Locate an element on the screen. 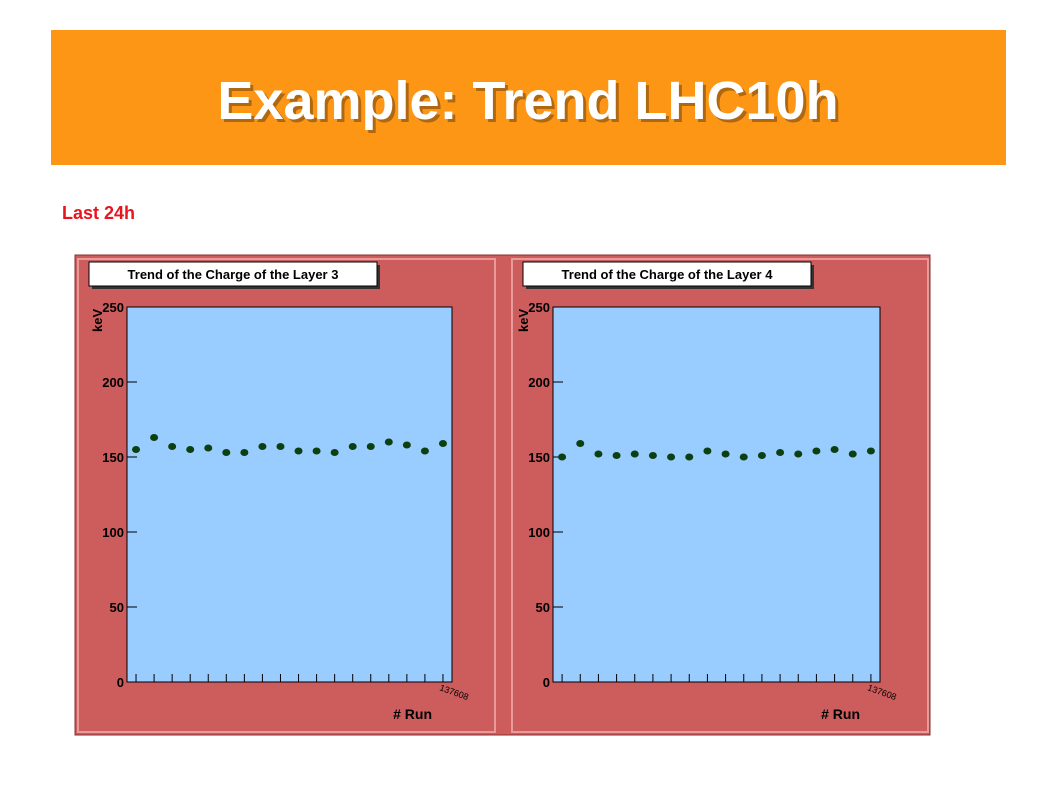 This screenshot has width=1058, height=798. subtitle: Last 24h is located at coordinates (98, 213).